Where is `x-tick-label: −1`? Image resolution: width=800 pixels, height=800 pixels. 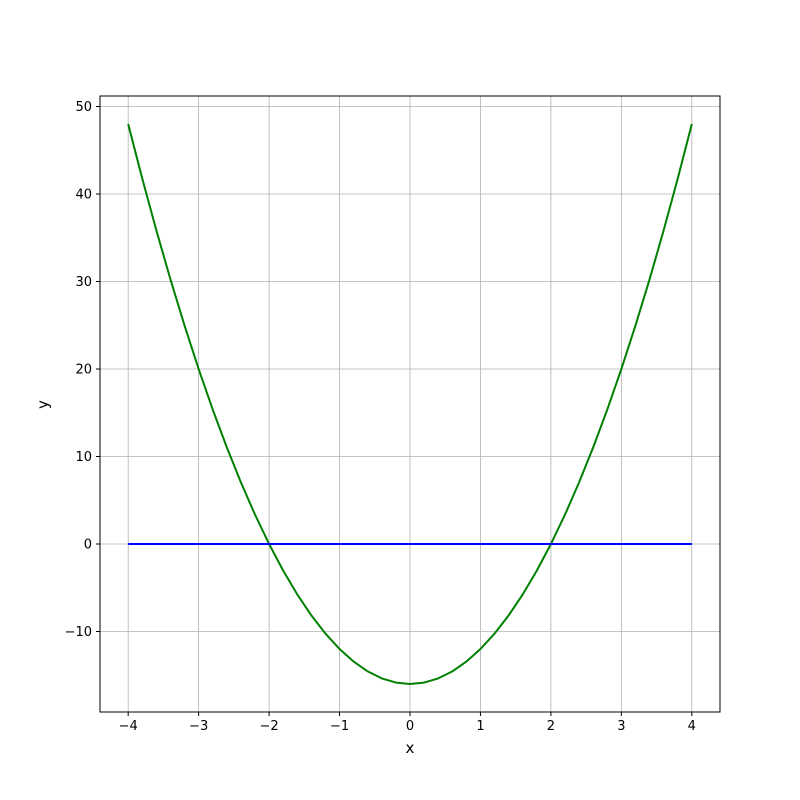 x-tick-label: −1 is located at coordinates (339, 726).